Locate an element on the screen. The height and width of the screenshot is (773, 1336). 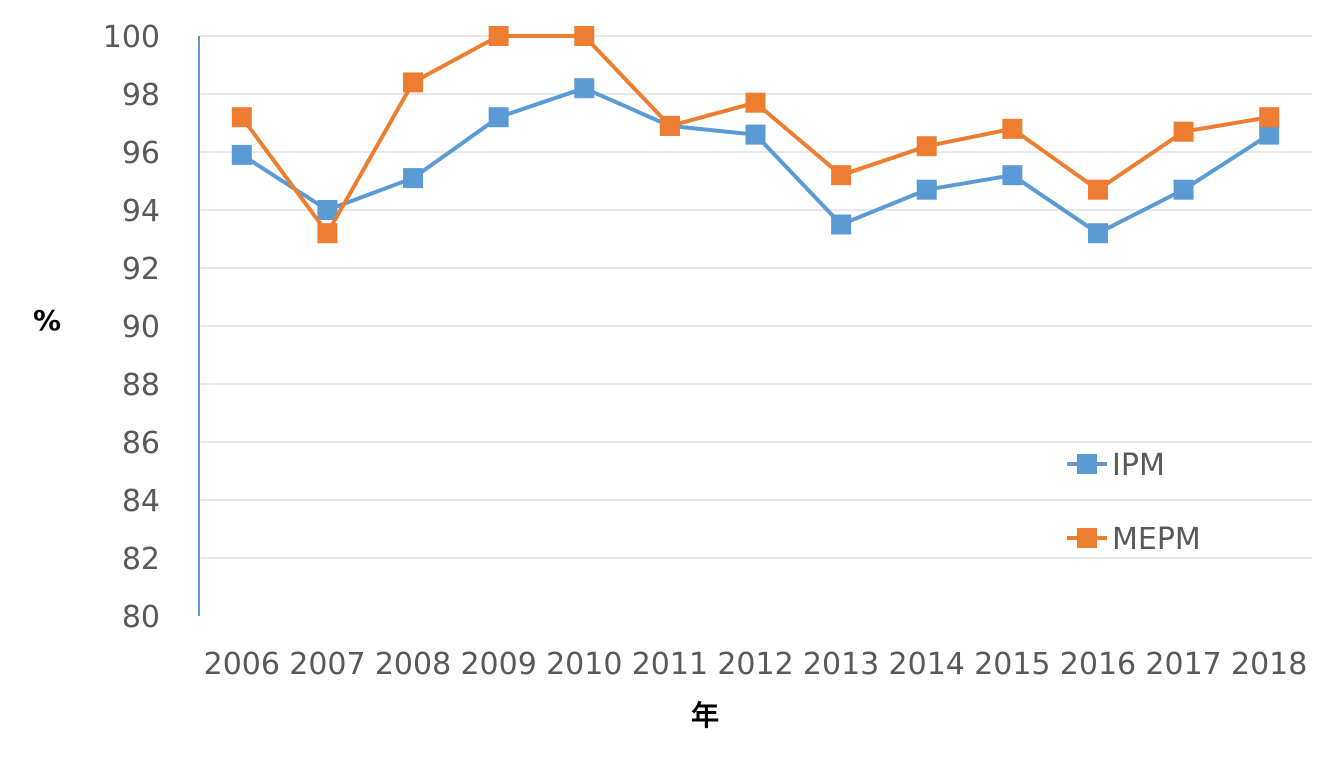
y-tick-label: 84 is located at coordinates (141, 501).